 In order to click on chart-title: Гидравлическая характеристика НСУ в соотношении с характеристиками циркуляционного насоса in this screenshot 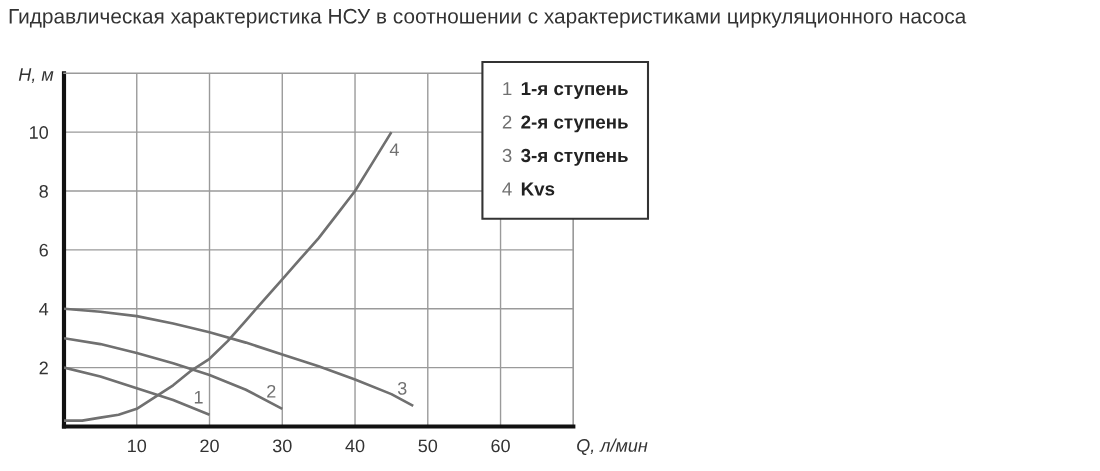, I will do `click(488, 18)`.